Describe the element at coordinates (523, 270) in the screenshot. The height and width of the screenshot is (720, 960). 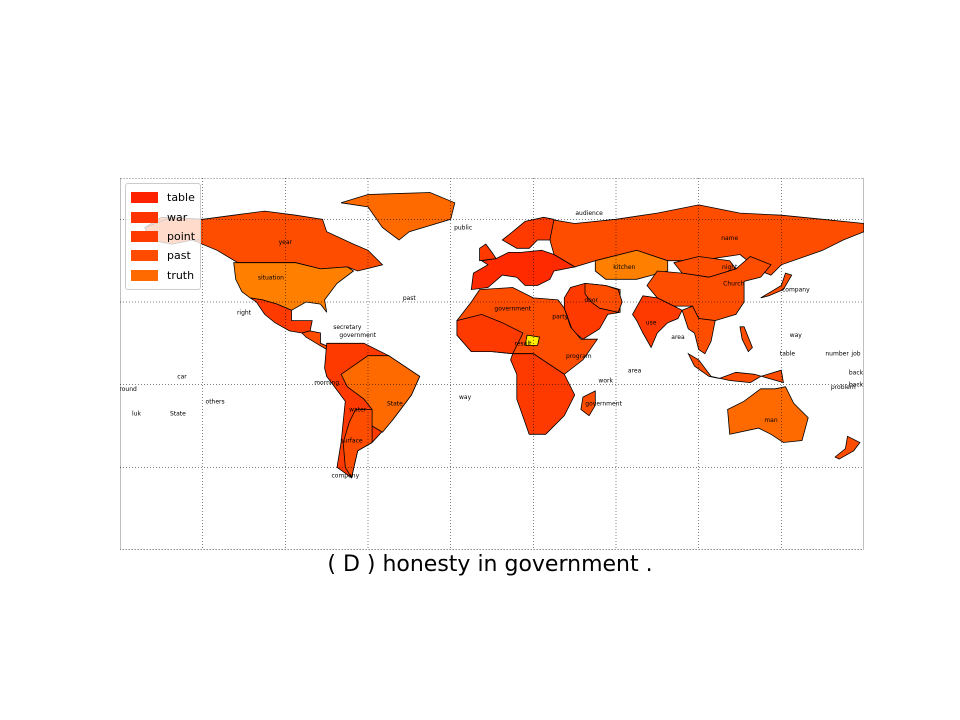
I see `country-west-europe` at that location.